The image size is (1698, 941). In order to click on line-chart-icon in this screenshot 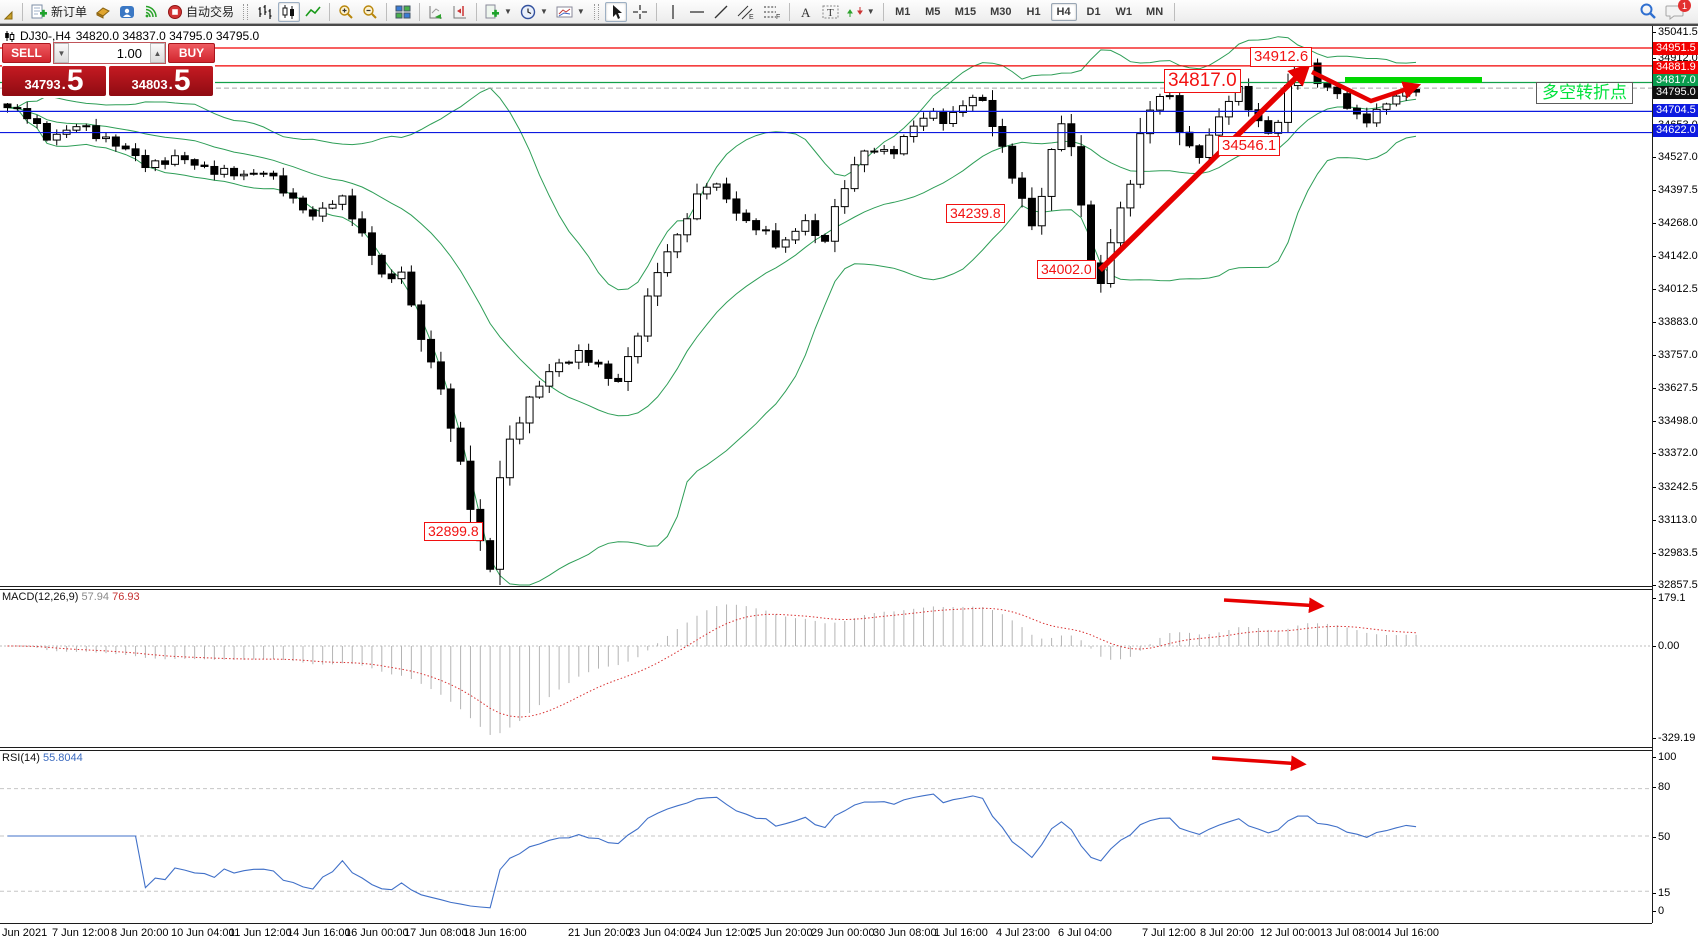, I will do `click(313, 11)`.